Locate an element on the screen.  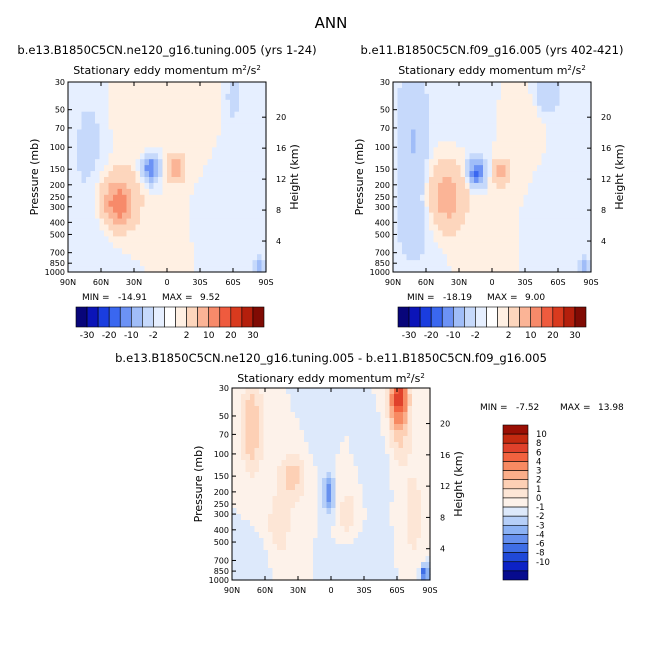
colorbar-label: -3 is located at coordinates (540, 526).